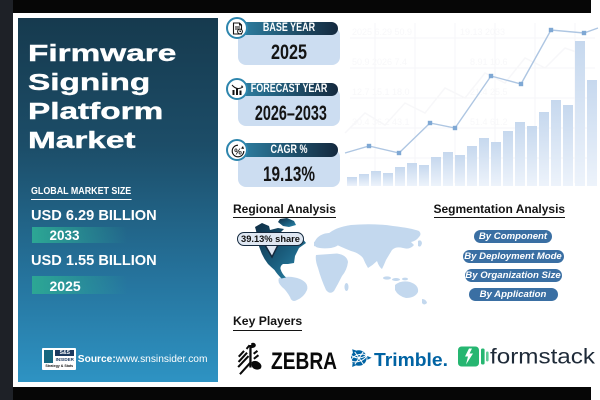  I want to click on svg-text: formstack, so click(543, 357).